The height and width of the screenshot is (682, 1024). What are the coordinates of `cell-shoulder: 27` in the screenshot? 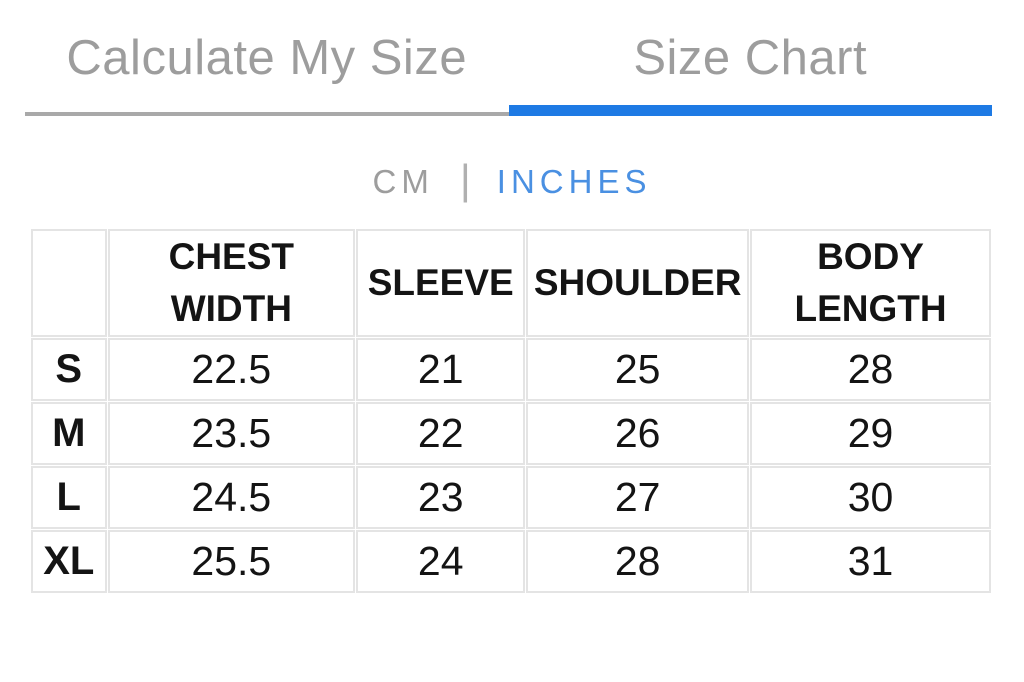 It's located at (638, 497).